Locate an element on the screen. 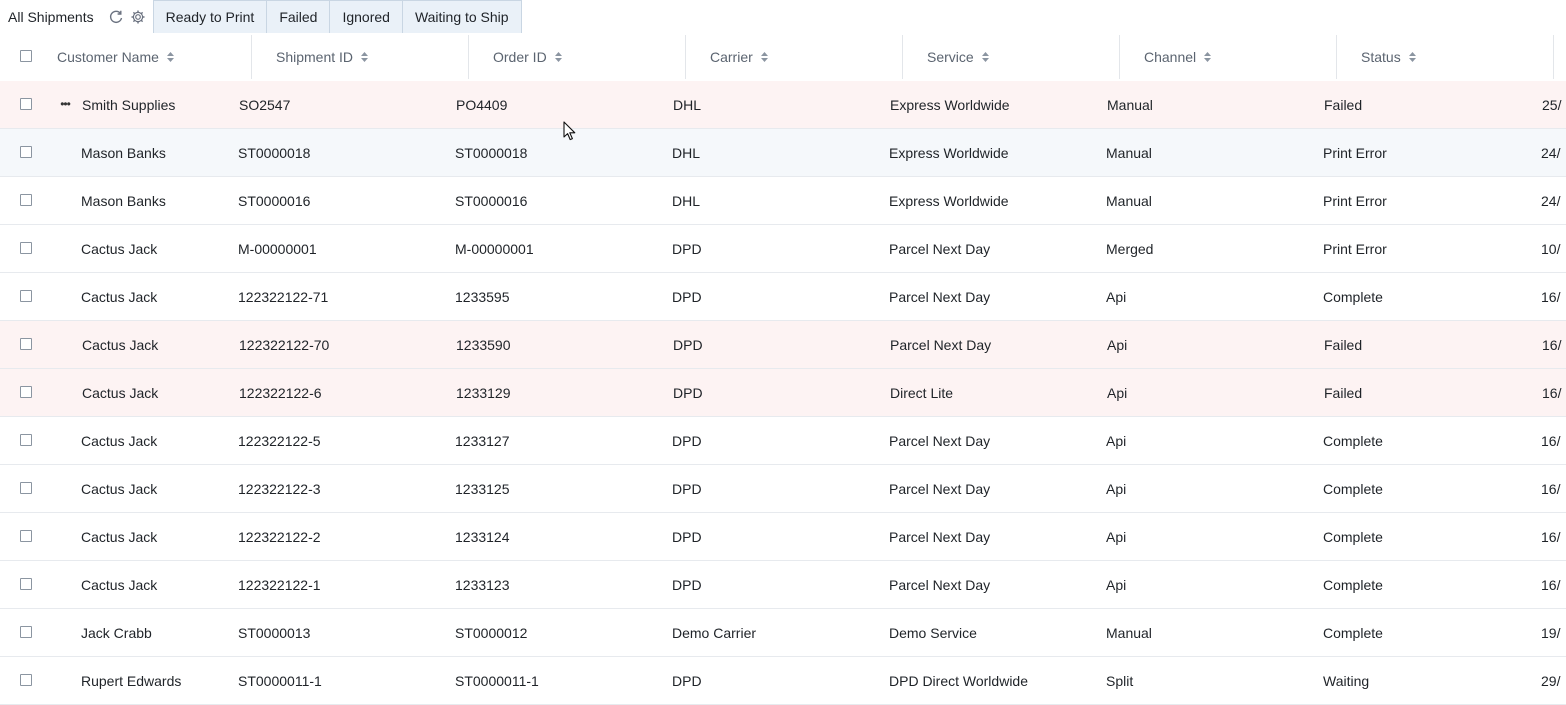 The image size is (1566, 705). tab-ignored: Ignored is located at coordinates (366, 16).